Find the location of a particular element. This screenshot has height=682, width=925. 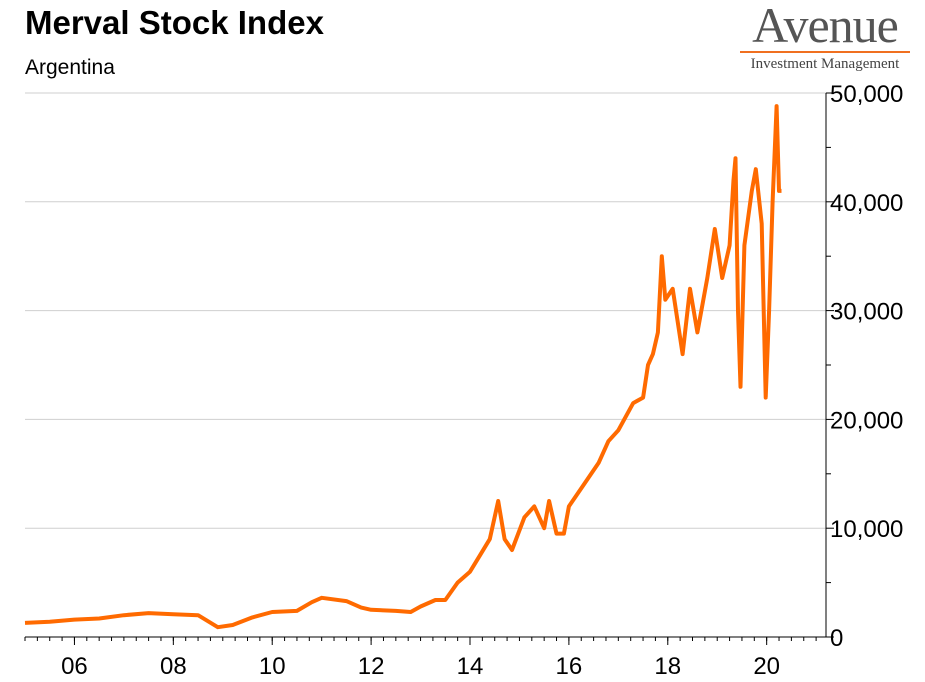

chart-subtitle: Argentina is located at coordinates (70, 67).